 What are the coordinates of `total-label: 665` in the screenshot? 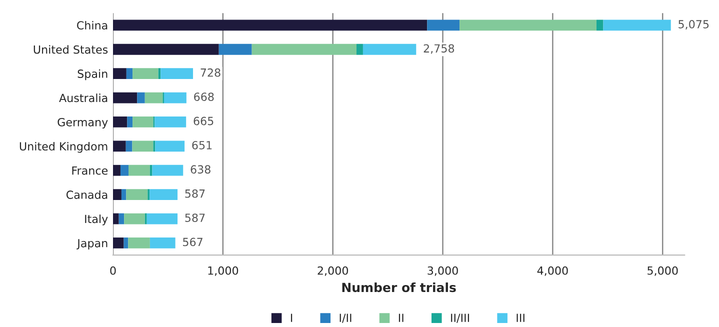 It's located at (204, 121).